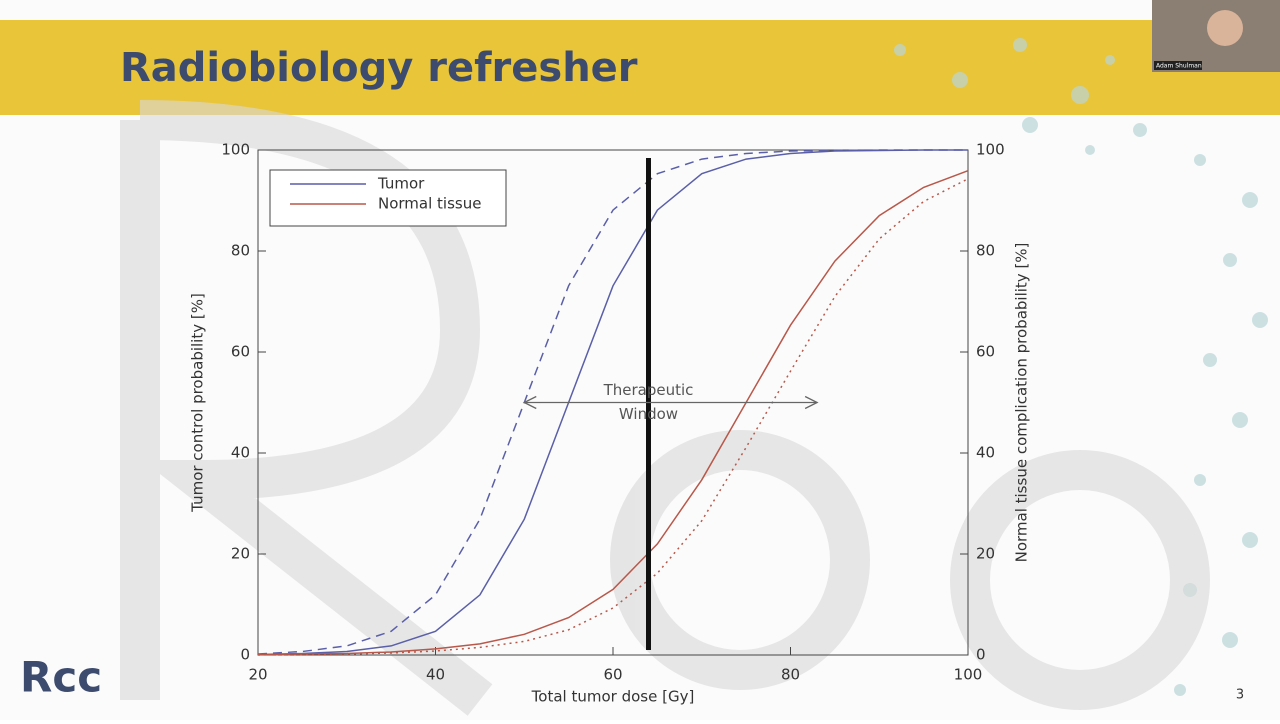  I want to click on webcam-name-bg, so click(1178, 65).